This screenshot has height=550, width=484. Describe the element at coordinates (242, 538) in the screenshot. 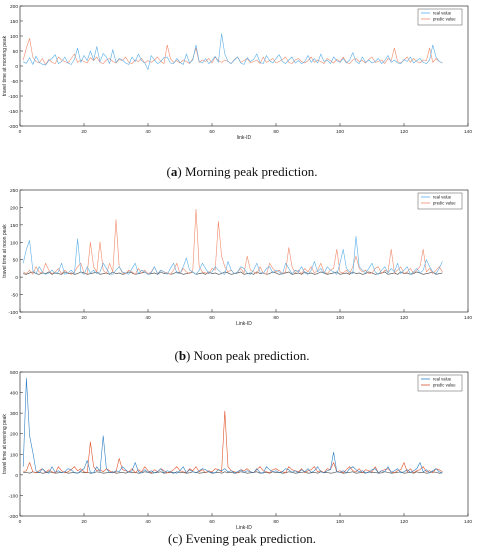

I see `caption-c: (c) Evening peak prediction.` at that location.